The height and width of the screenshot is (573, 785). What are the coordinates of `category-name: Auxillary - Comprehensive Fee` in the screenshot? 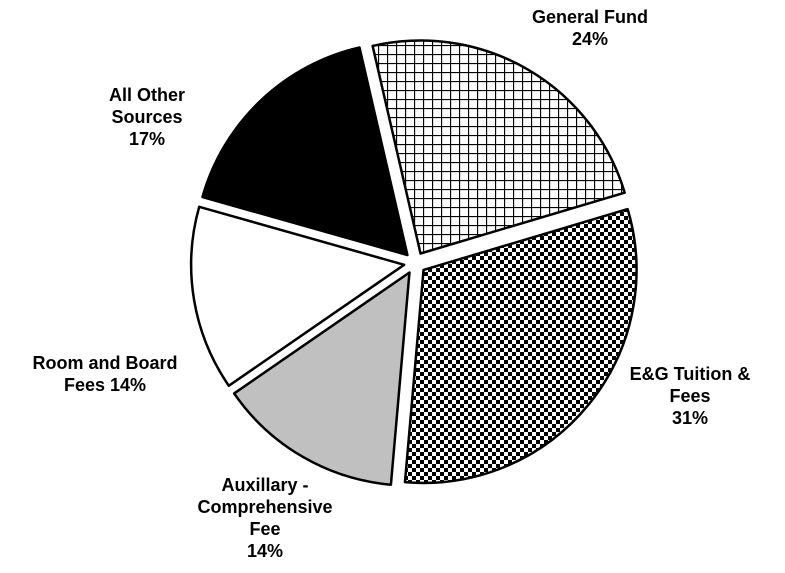 It's located at (265, 507).